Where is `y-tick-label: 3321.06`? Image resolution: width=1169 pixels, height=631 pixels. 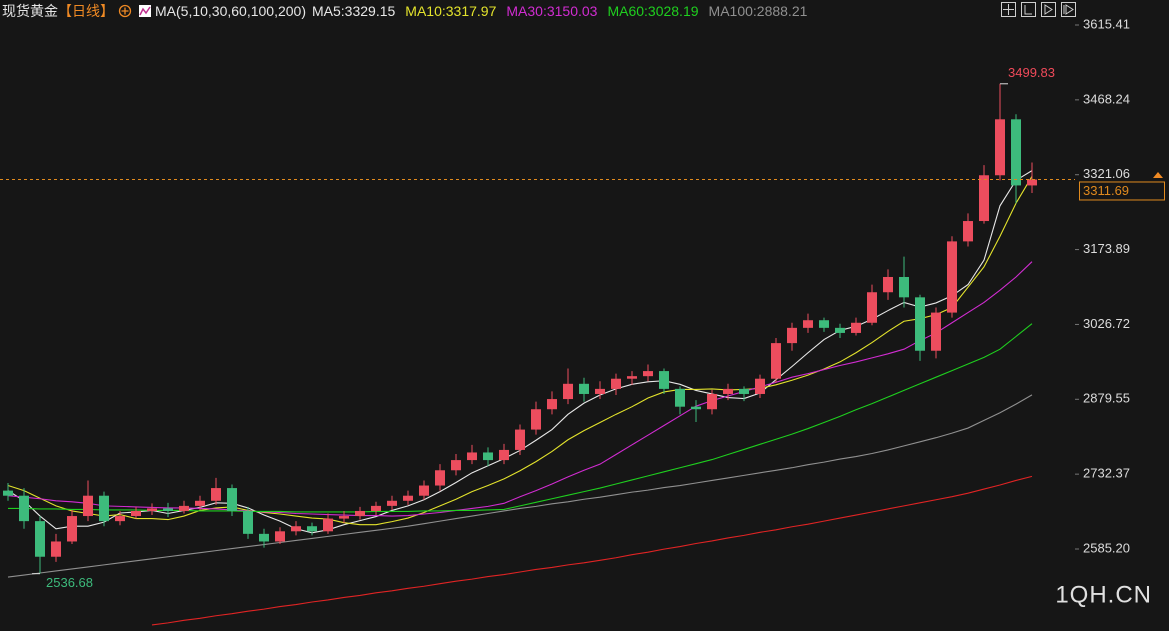 y-tick-label: 3321.06 is located at coordinates (1106, 173).